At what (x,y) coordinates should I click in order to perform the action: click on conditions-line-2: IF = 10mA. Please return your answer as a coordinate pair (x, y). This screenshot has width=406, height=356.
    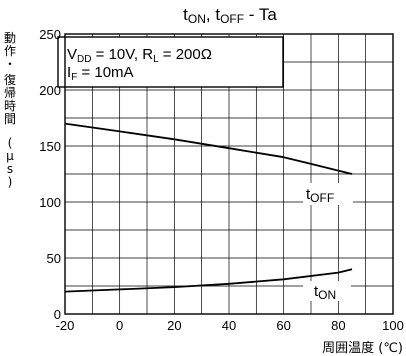
    Looking at the image, I should click on (100, 73).